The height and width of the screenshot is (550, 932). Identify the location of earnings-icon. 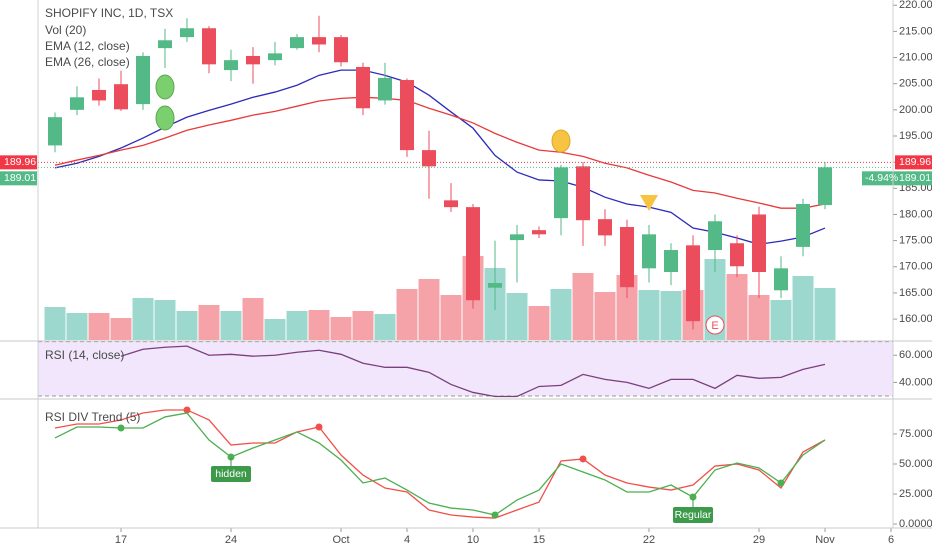
(715, 325).